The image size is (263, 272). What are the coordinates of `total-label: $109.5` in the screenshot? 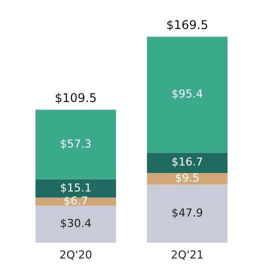 It's located at (75, 97).